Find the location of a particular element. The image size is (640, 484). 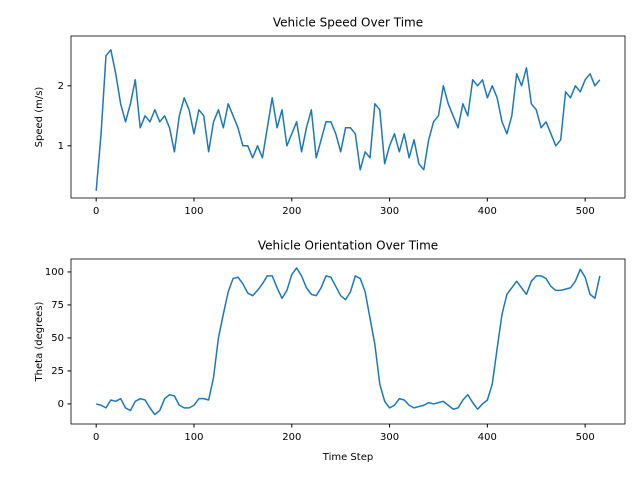

y-tick-label: 0 is located at coordinates (61, 404).